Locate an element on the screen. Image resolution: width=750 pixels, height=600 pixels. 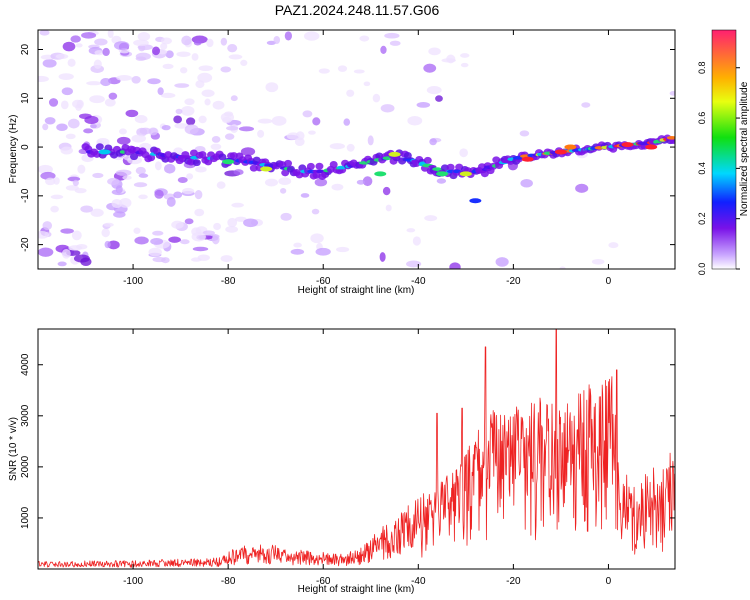
spectrogram-xtick-label: -100 is located at coordinates (133, 281).